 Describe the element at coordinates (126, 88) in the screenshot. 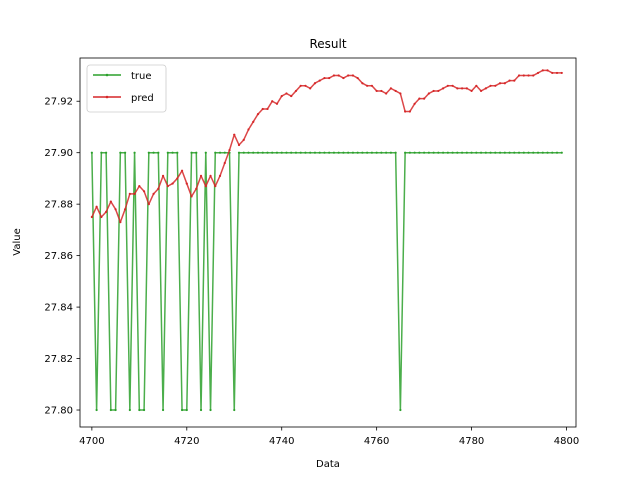

I see `legend-box` at that location.